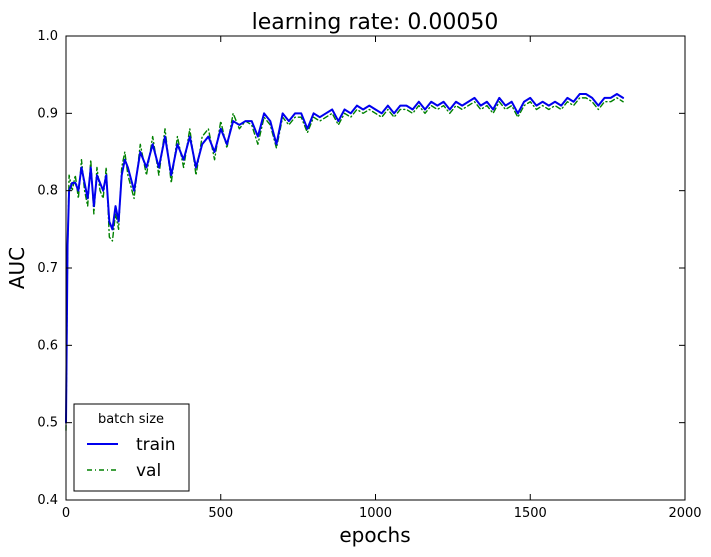  Describe the element at coordinates (17, 268) in the screenshot. I see `y-axis-label: AUC` at that location.